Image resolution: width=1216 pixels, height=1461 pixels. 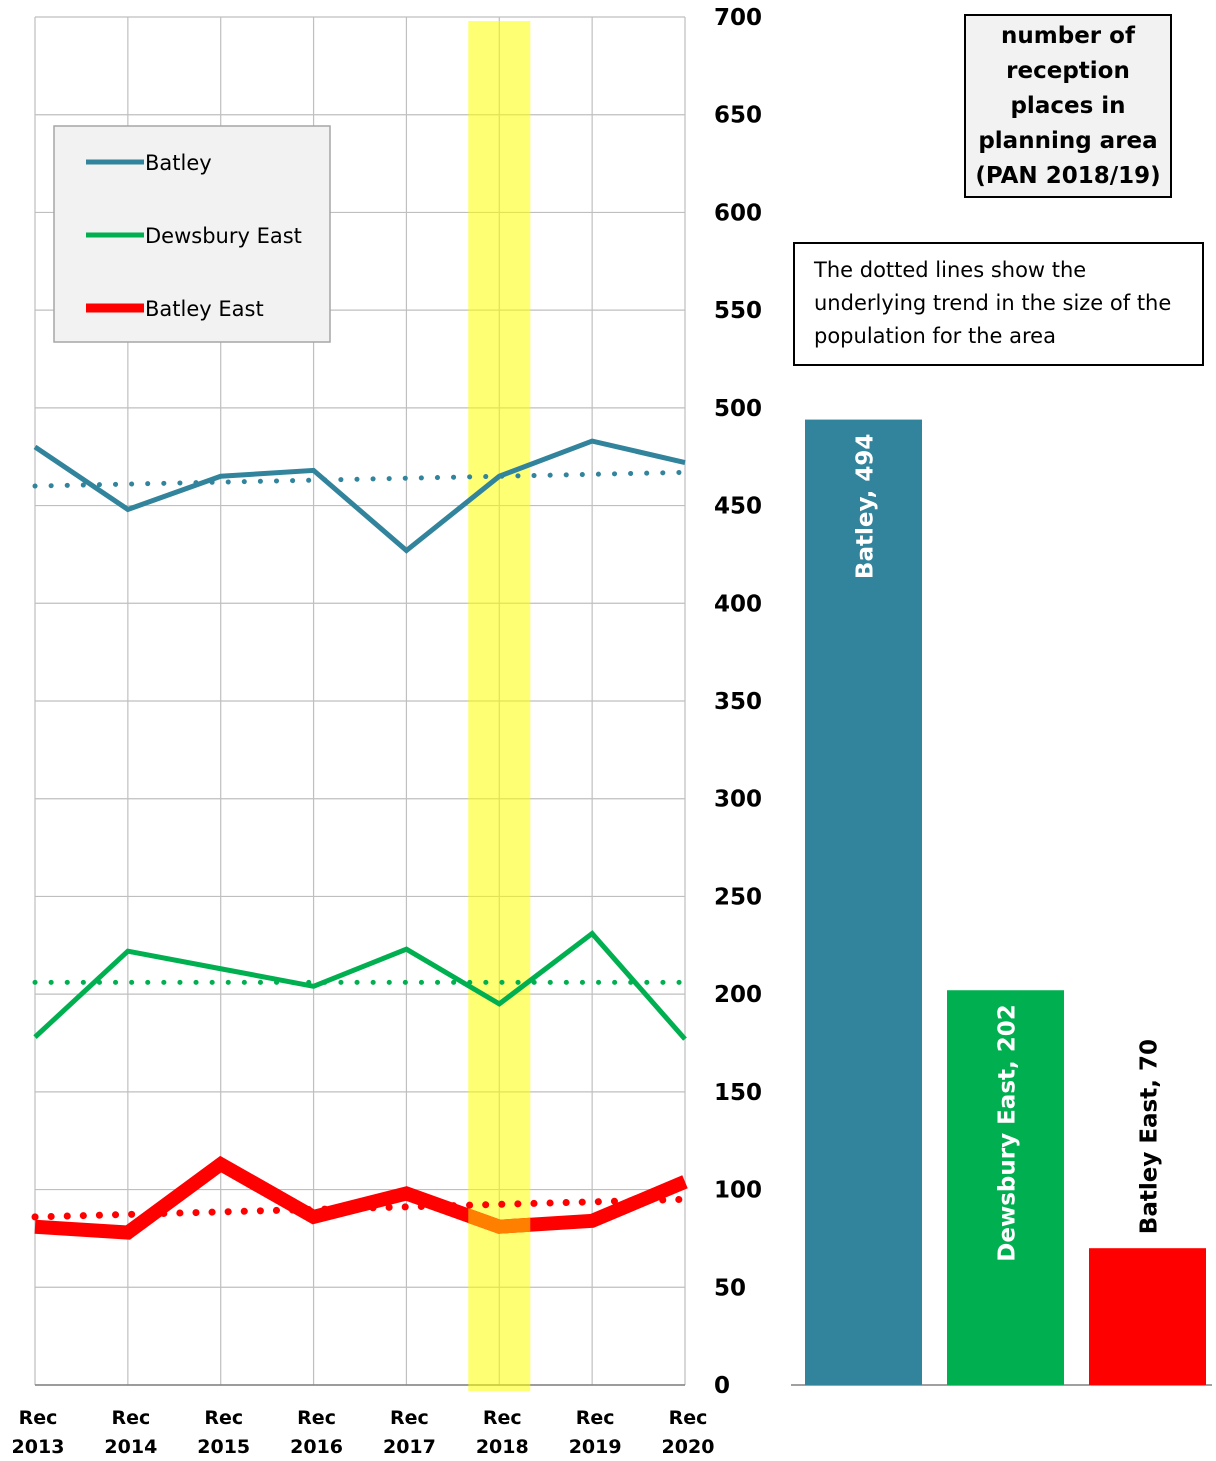 I want to click on bar-dewsbury-east, so click(x=1005, y=1187).